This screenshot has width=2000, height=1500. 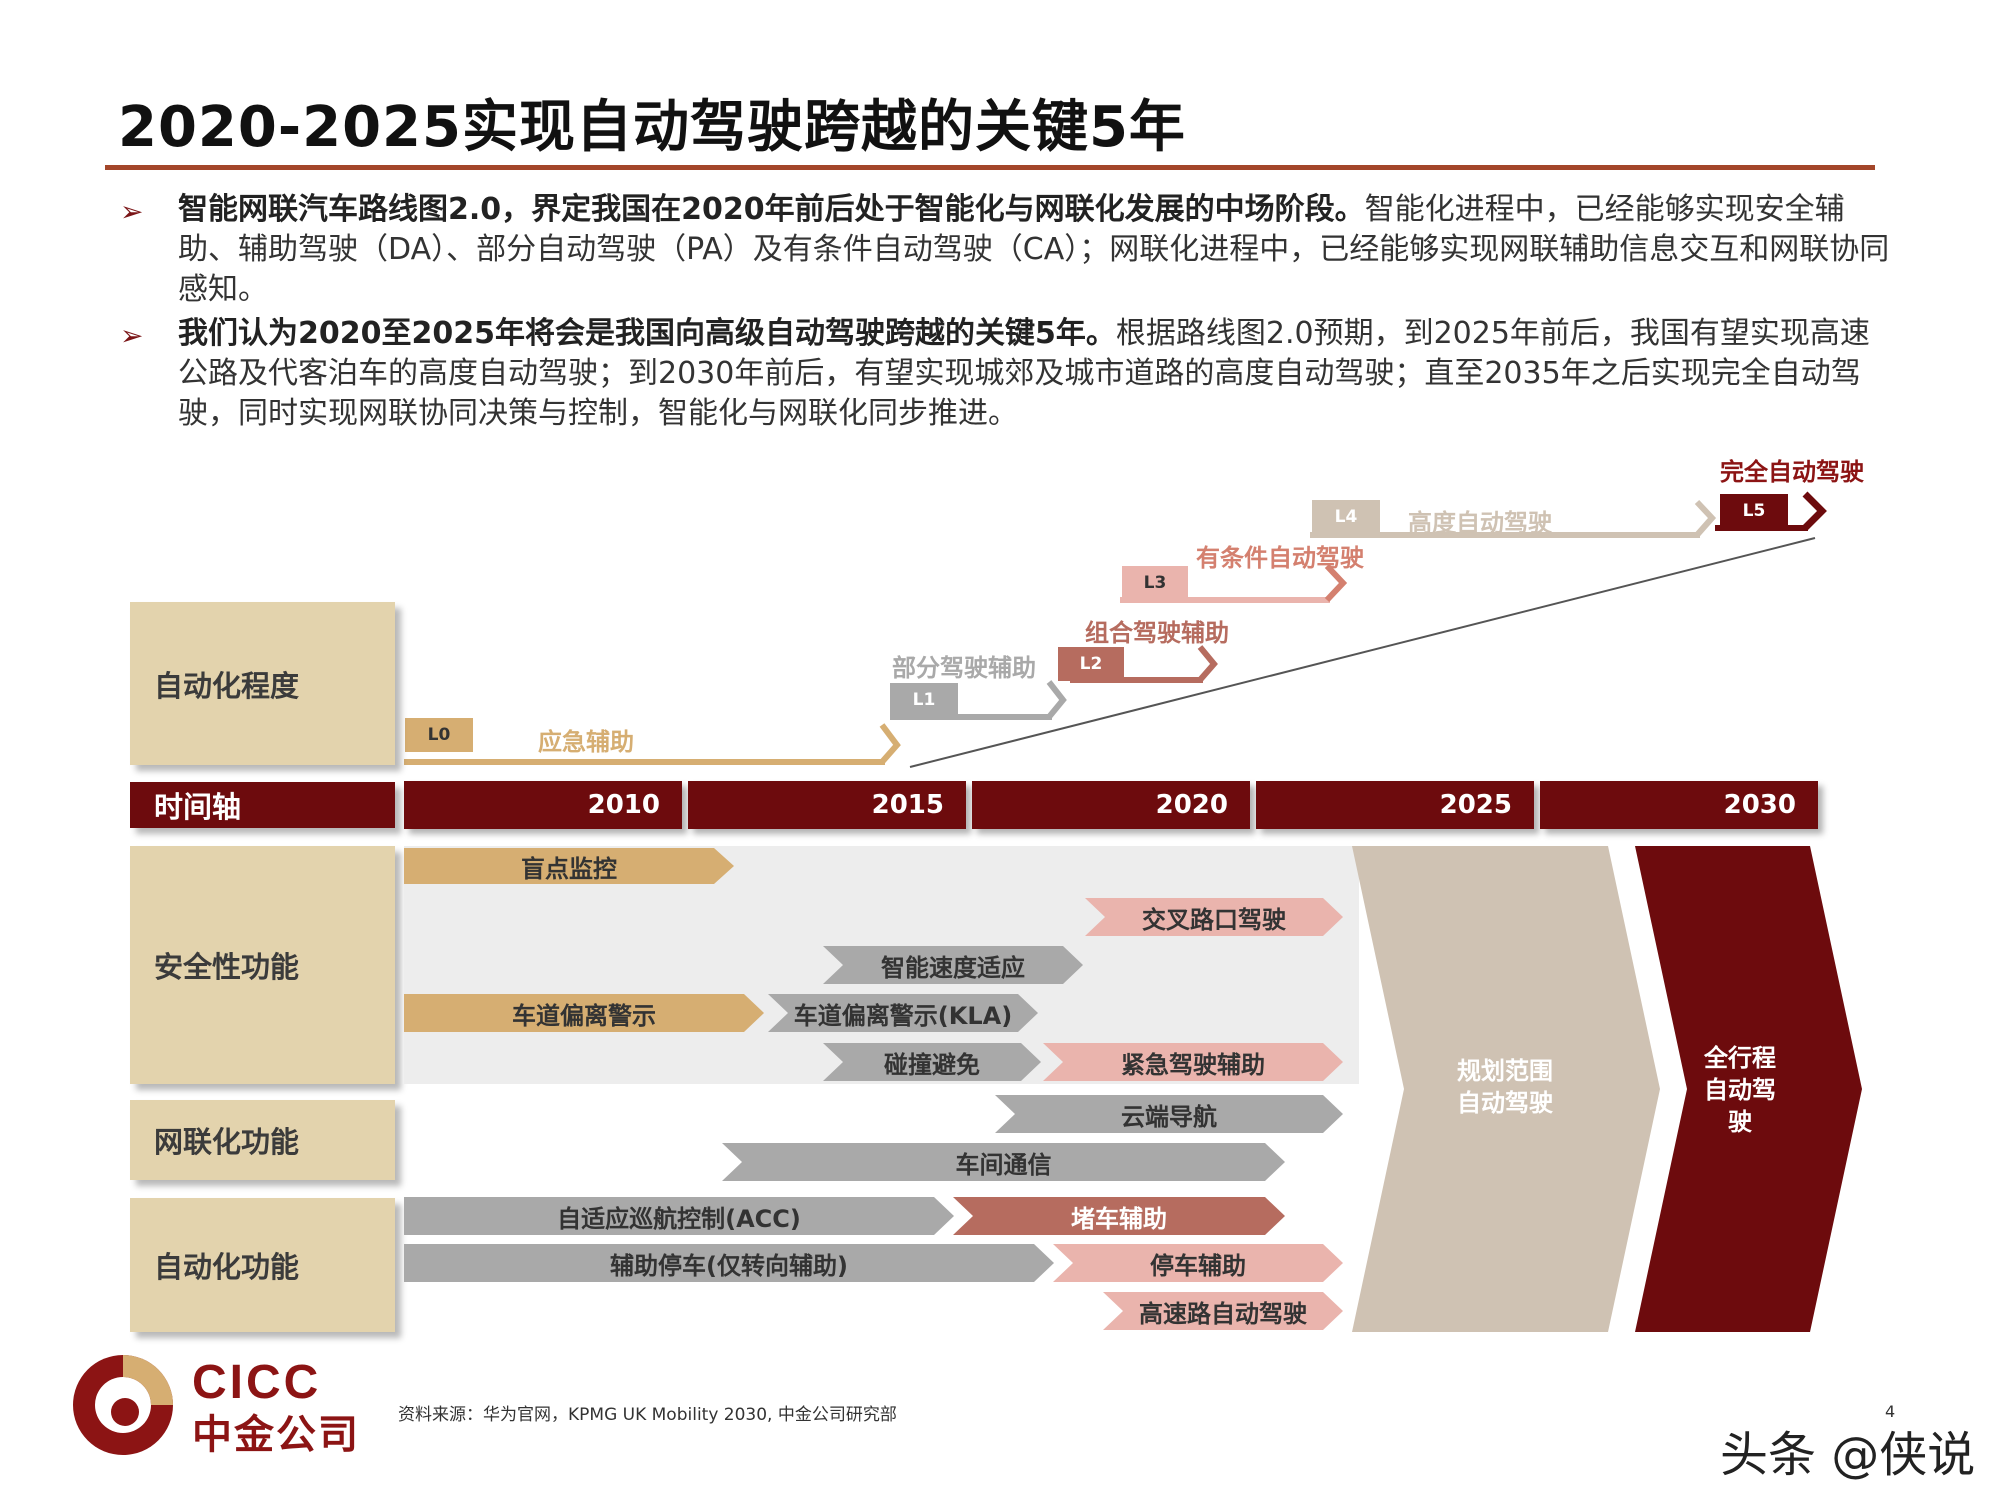 What do you see at coordinates (262, 683) in the screenshot?
I see `category-automation-level: 自动化程度` at bounding box center [262, 683].